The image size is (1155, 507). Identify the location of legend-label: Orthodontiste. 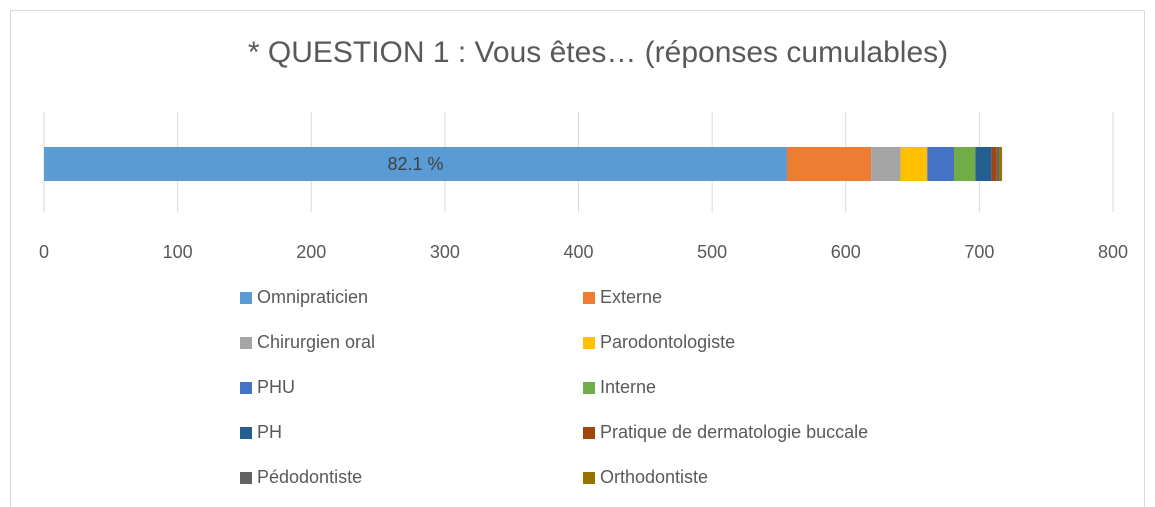
(654, 477).